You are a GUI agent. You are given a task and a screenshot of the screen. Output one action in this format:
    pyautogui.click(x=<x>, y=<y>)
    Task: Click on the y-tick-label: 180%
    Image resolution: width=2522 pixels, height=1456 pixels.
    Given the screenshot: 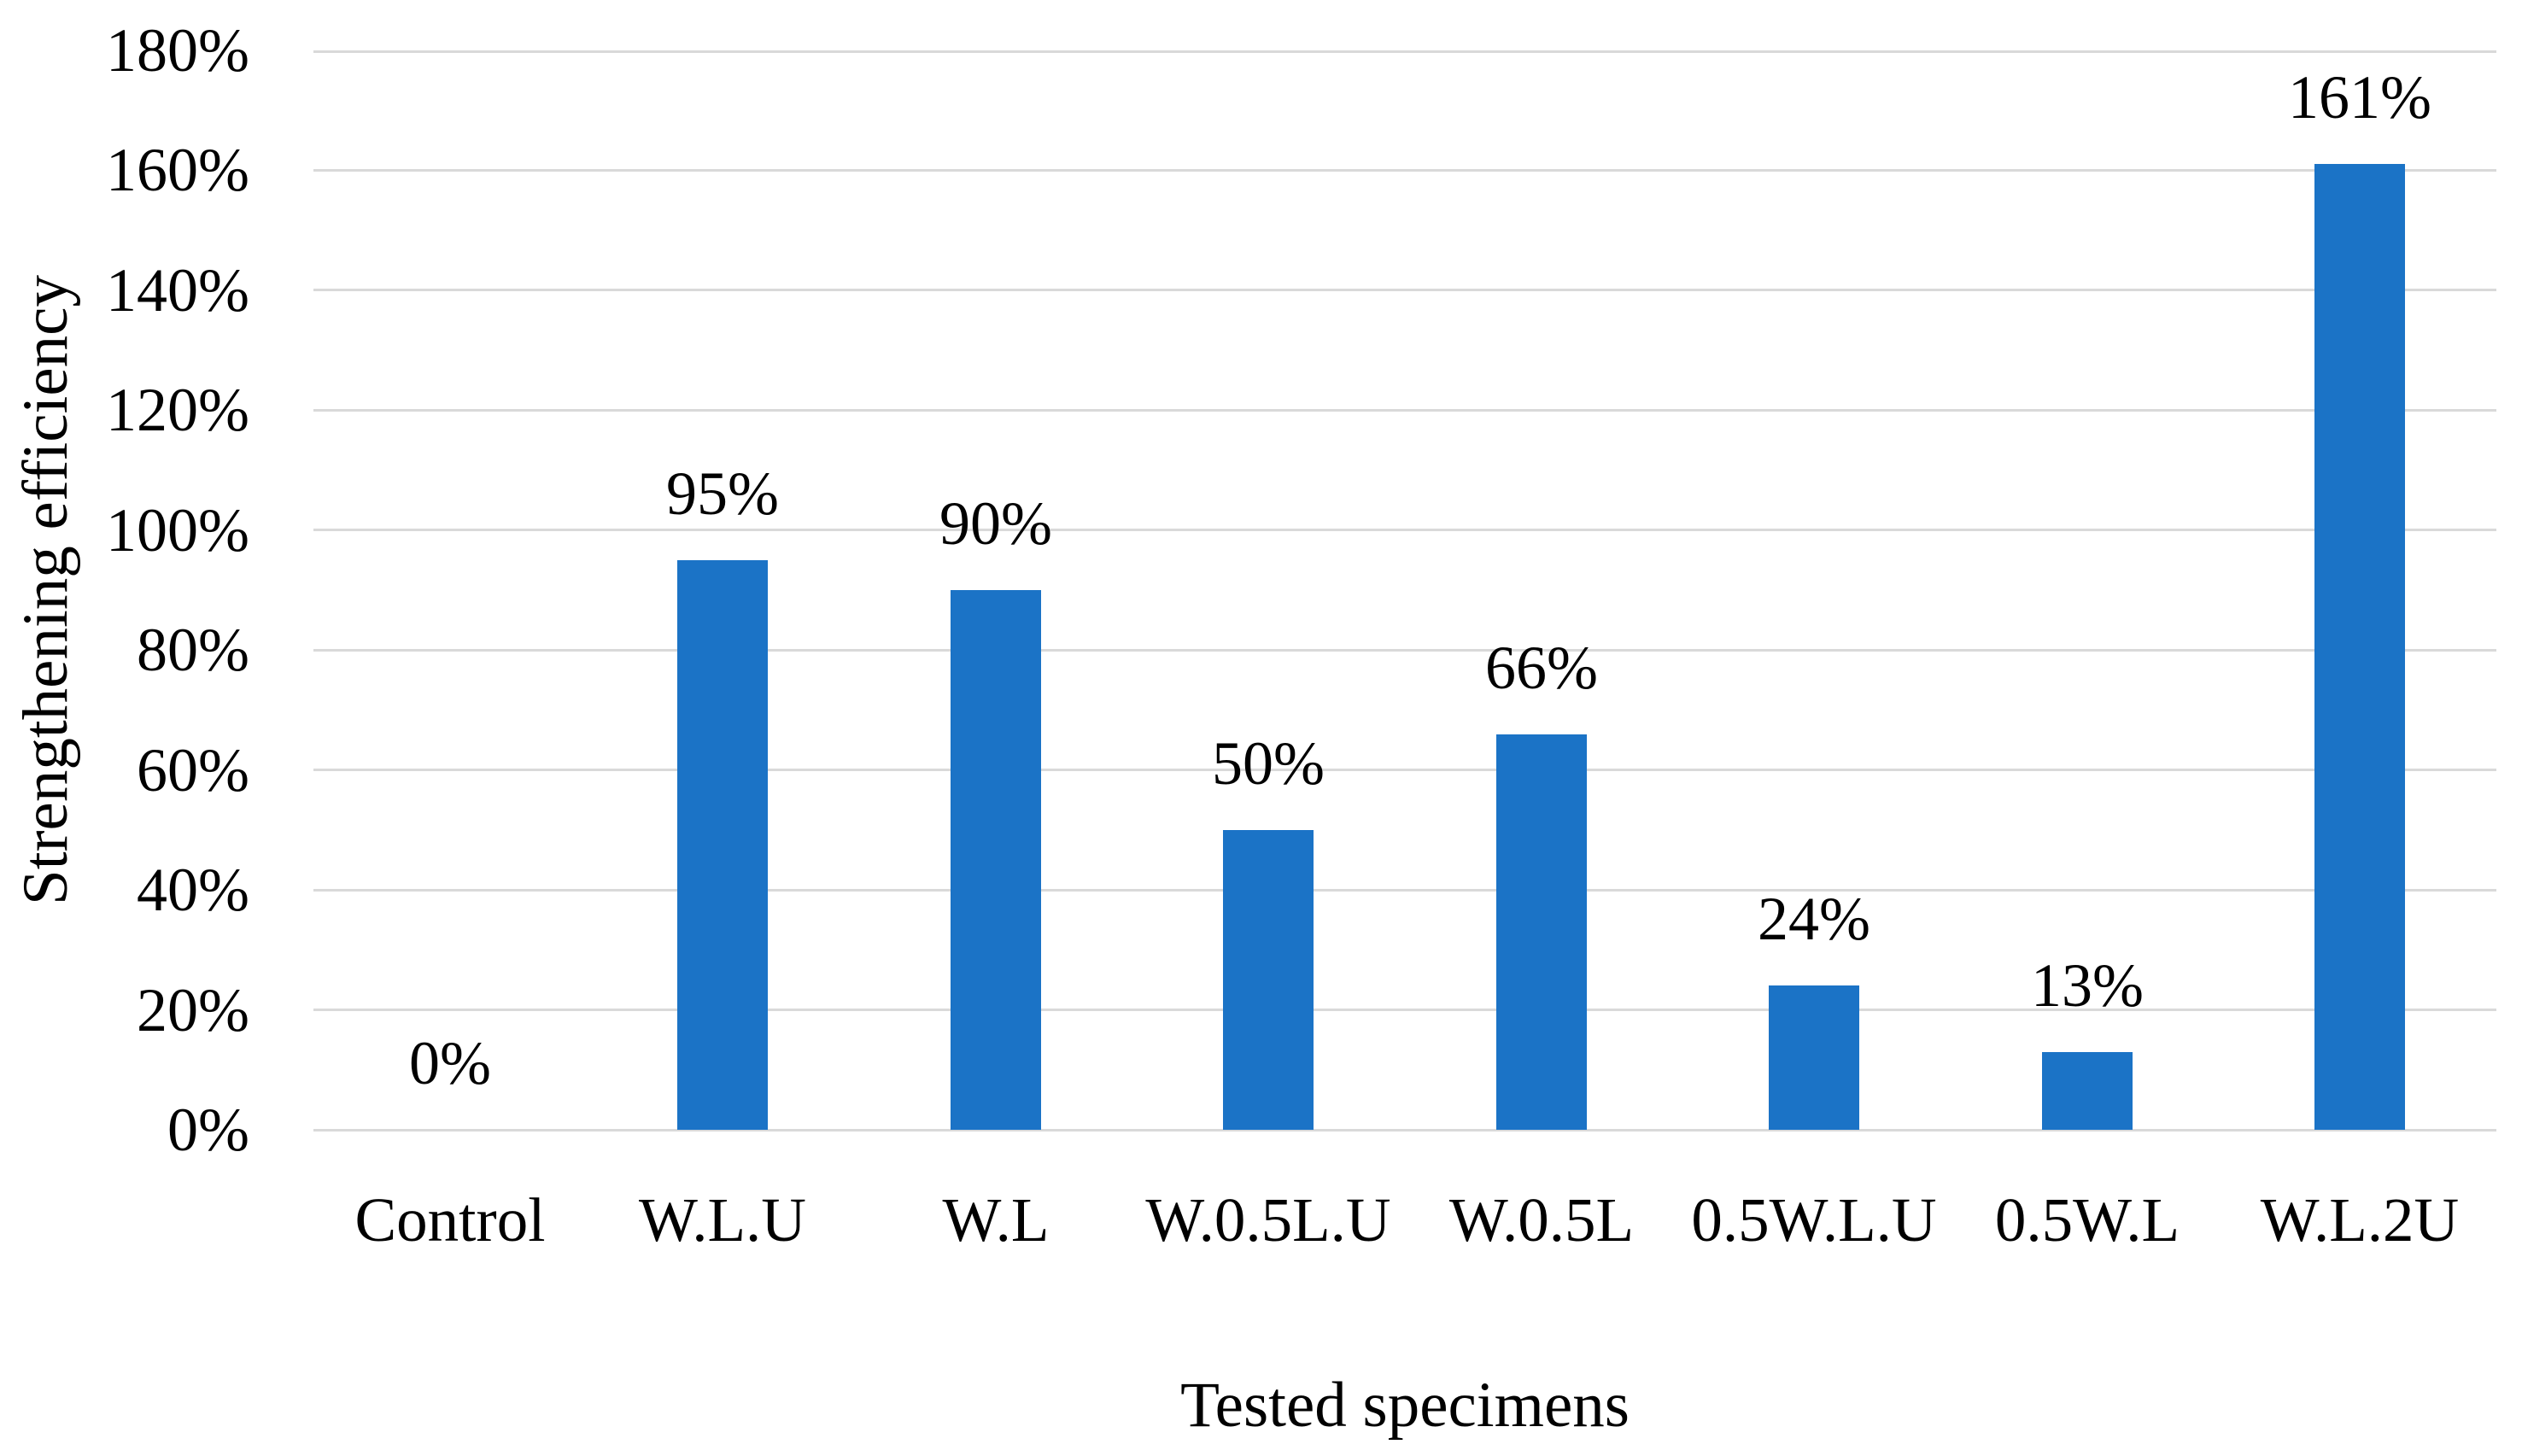 What is the action you would take?
    pyautogui.click(x=177, y=51)
    